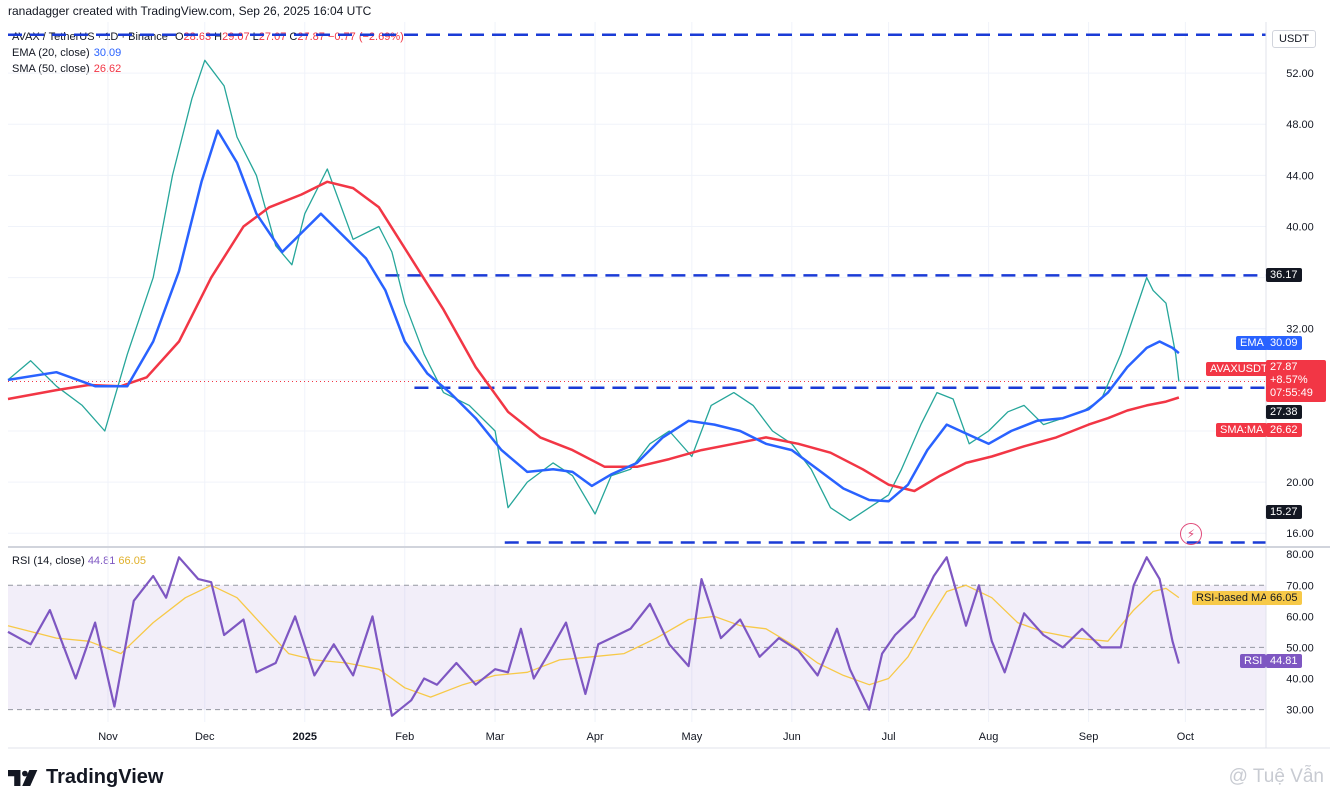 This screenshot has height=805, width=1338. I want to click on ema-legend: EMA (20, close) 30.09, so click(66, 53).